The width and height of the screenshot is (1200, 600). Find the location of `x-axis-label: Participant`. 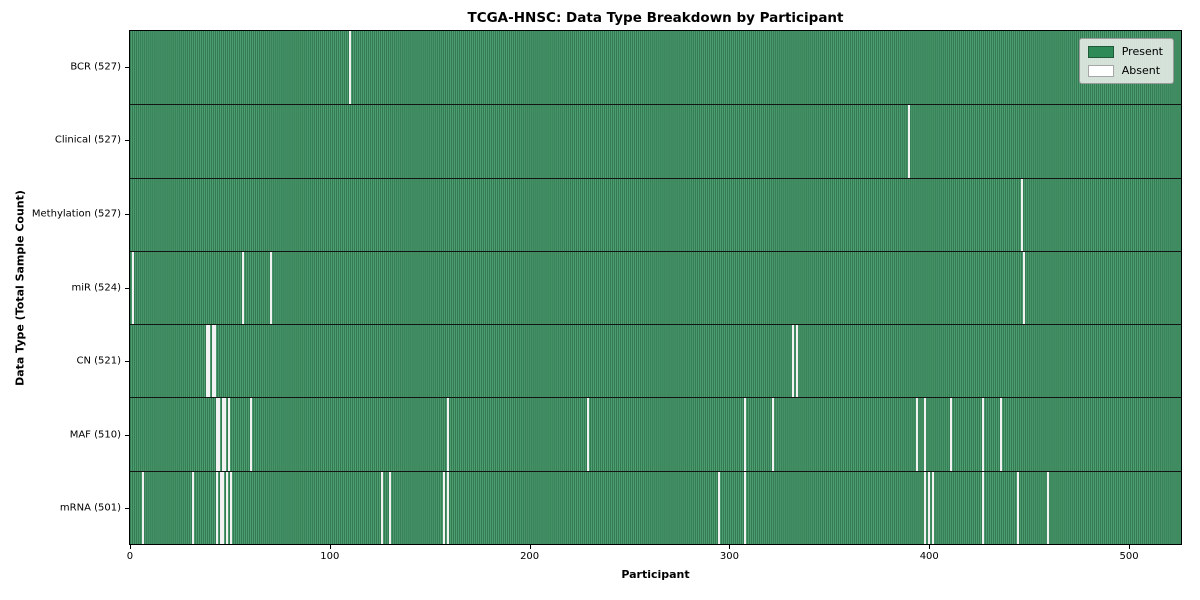

x-axis-label: Participant is located at coordinates (655, 574).